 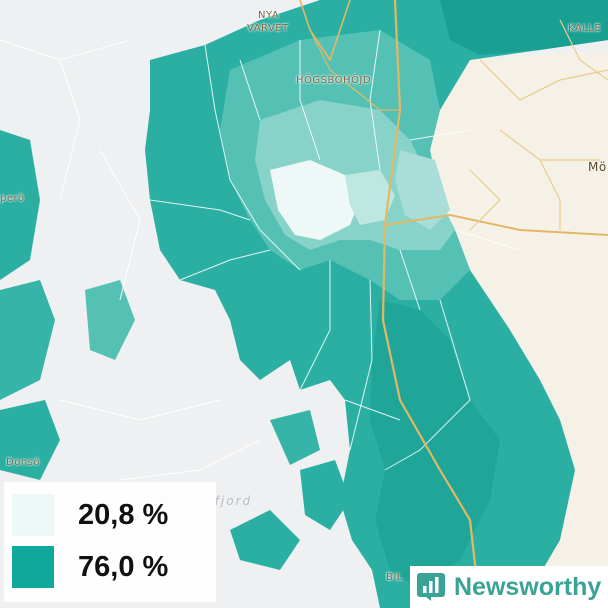 I want to click on place-label-nya: NYA, so click(x=269, y=15).